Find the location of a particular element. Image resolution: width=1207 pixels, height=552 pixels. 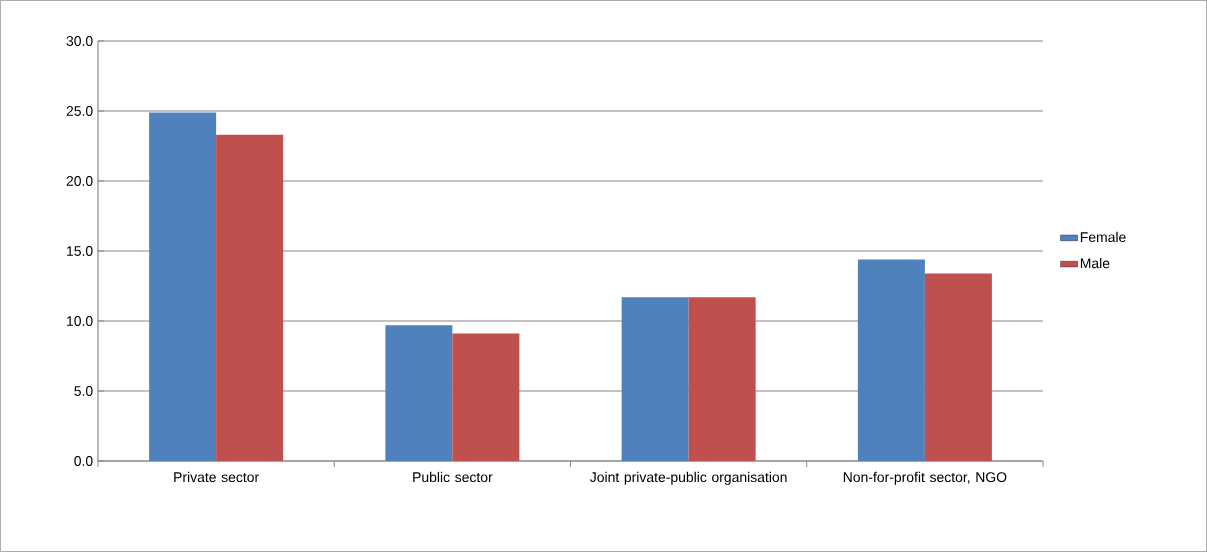

y-tick-label: 15.0 is located at coordinates (80, 251).